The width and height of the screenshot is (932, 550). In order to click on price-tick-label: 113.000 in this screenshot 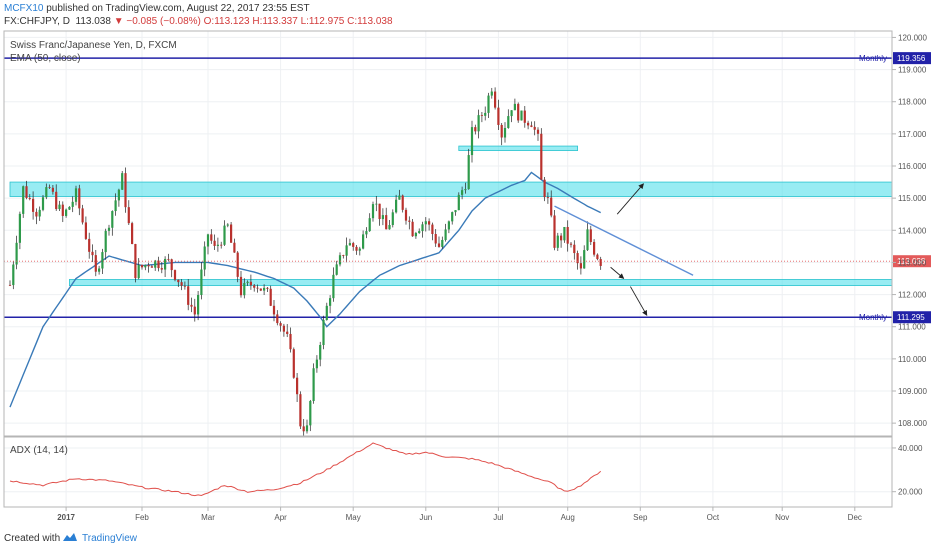, I will do `click(912, 262)`.